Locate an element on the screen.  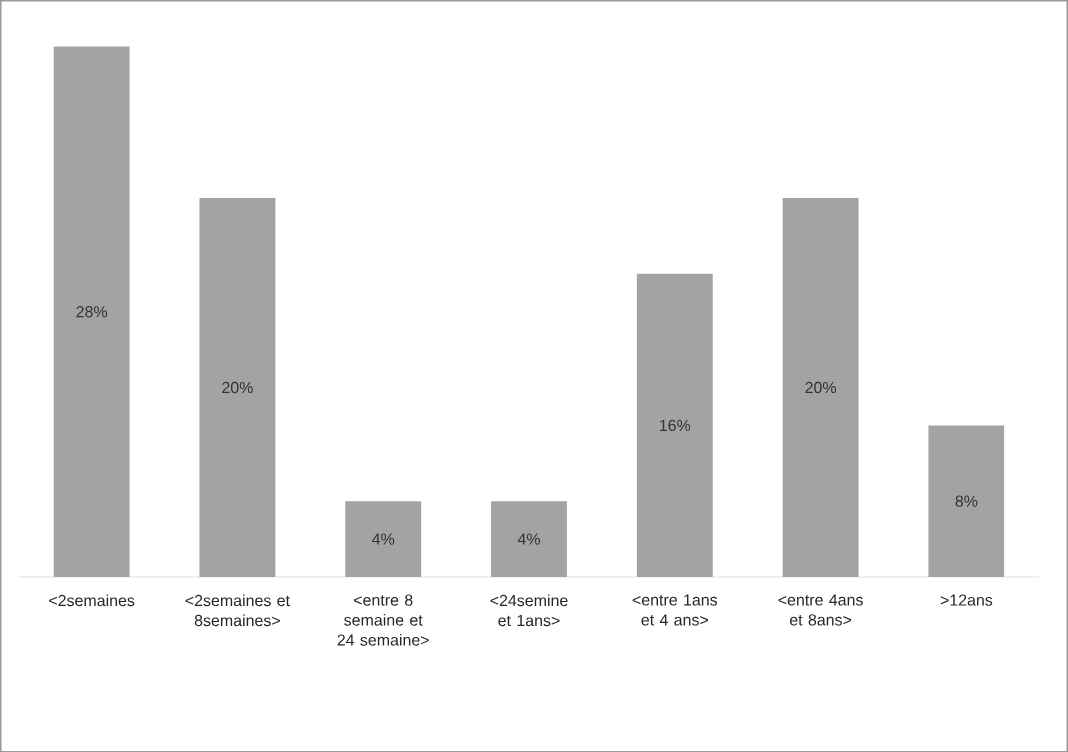
data-label: 28% is located at coordinates (92, 311).